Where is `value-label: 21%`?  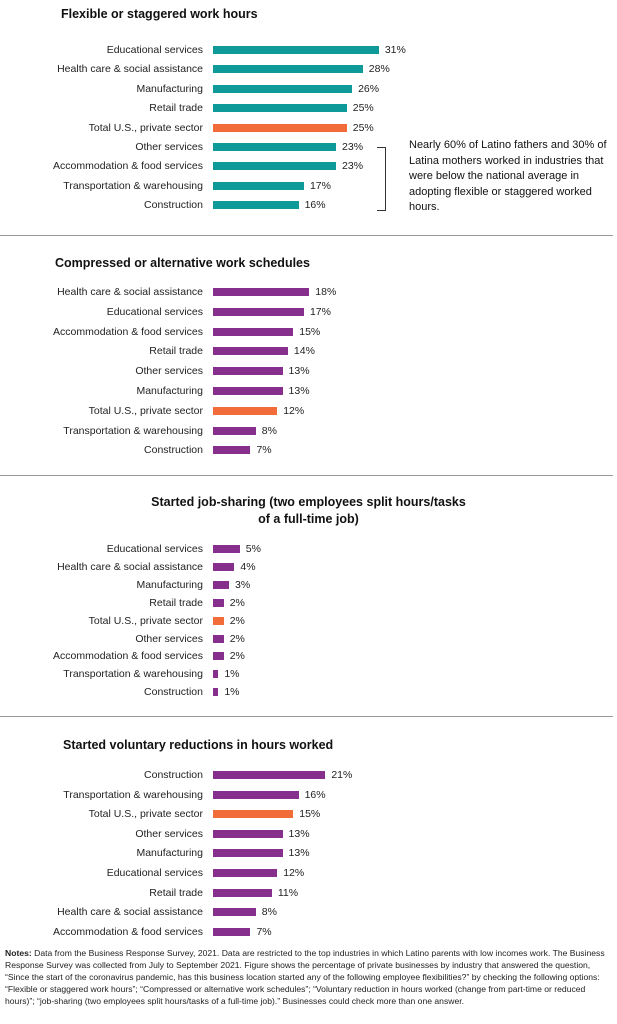 value-label: 21% is located at coordinates (342, 775).